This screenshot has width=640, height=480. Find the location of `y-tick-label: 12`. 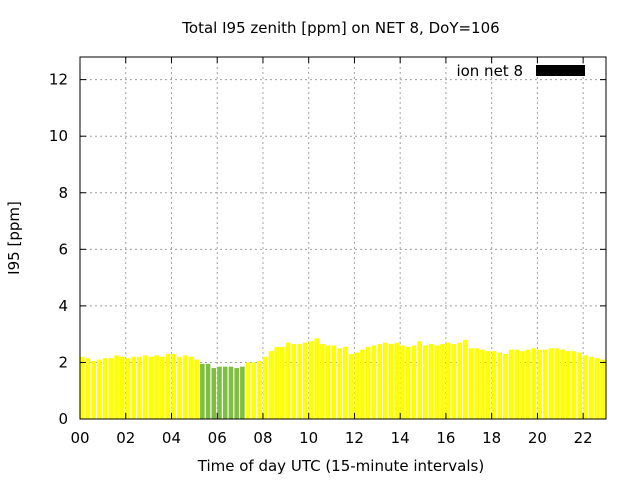

y-tick-label: 12 is located at coordinates (58, 80).